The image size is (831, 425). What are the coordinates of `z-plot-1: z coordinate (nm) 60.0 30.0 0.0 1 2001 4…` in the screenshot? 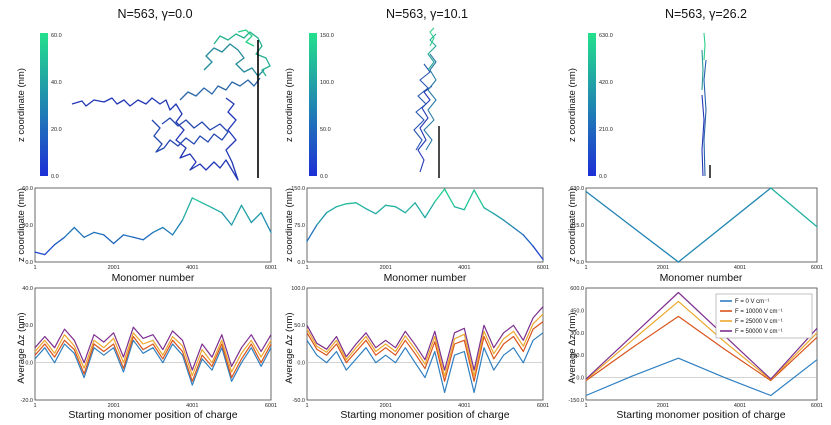 It's located at (146, 235).